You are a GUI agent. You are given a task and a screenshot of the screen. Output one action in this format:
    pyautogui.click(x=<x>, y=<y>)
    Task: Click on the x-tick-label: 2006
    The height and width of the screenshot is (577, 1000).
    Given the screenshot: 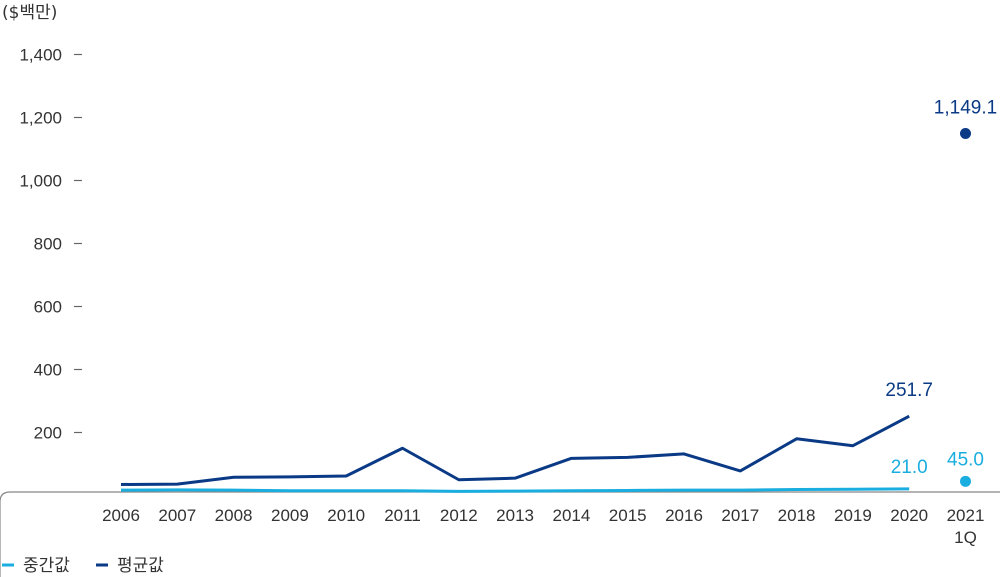 What is the action you would take?
    pyautogui.click(x=121, y=515)
    